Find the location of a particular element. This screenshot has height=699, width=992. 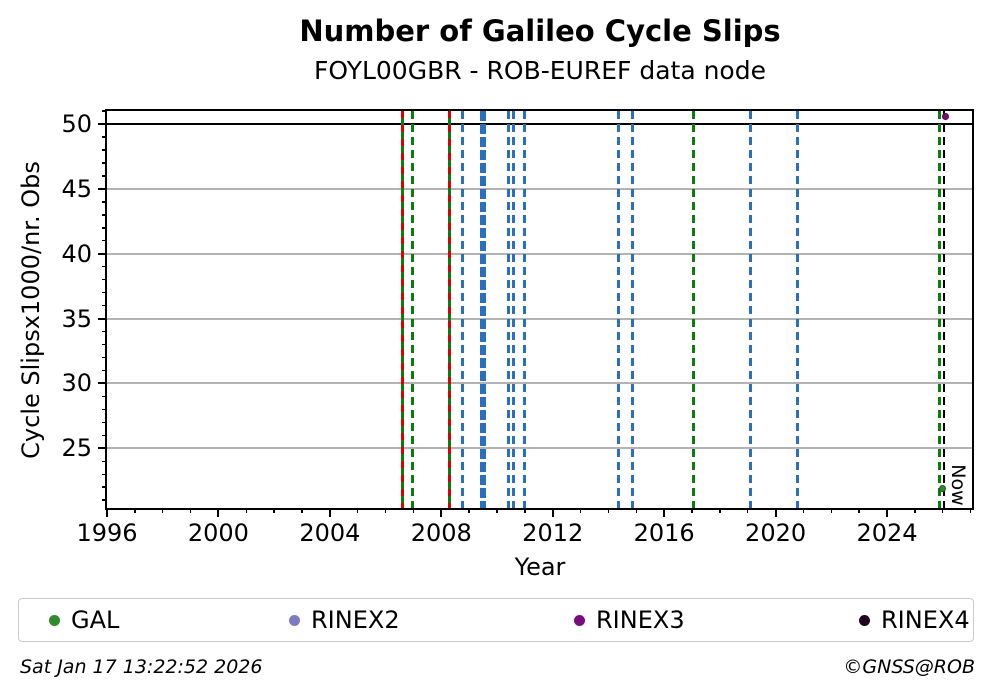

x-tick-label: 2016 is located at coordinates (664, 533).